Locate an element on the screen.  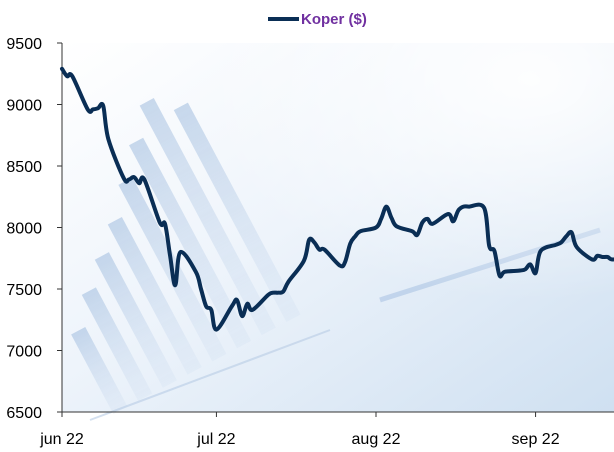
legend-label: Koper ($) is located at coordinates (334, 19).